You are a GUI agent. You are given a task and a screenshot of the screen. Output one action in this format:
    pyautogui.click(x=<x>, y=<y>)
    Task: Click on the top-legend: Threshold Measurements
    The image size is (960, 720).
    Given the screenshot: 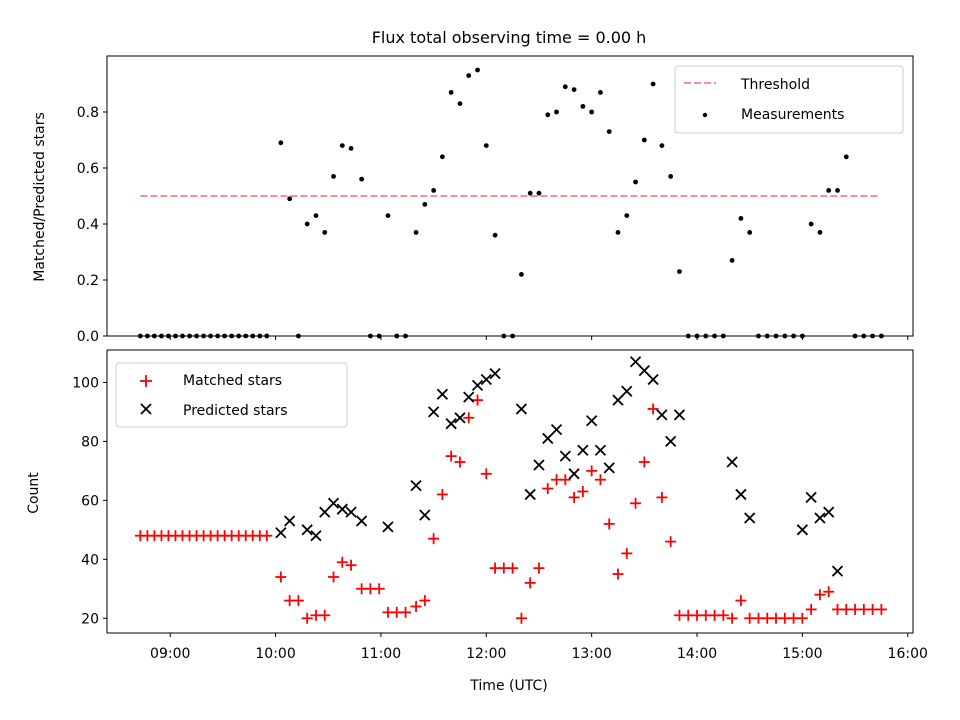 What is the action you would take?
    pyautogui.click(x=789, y=99)
    